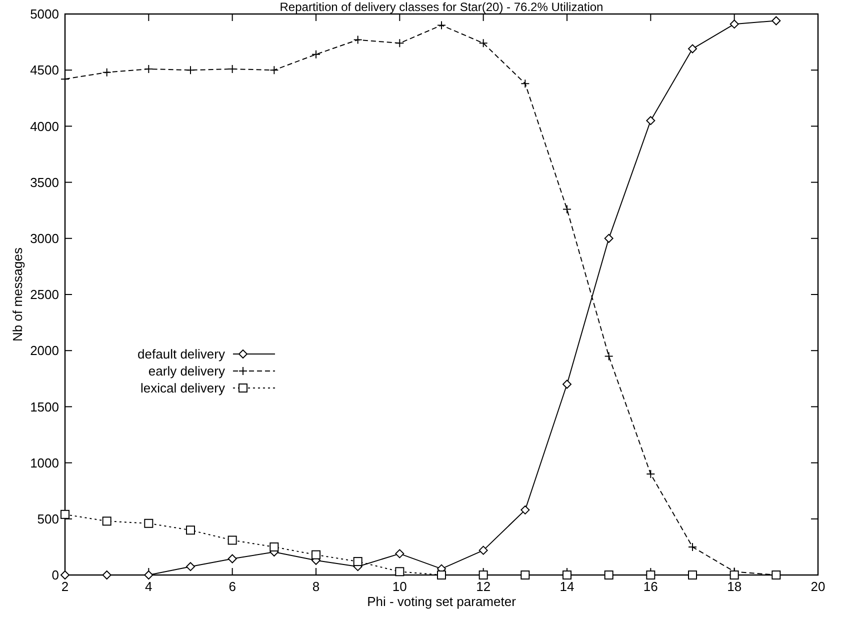  What do you see at coordinates (44, 294) in the screenshot?
I see `y-tick-label: 2500` at bounding box center [44, 294].